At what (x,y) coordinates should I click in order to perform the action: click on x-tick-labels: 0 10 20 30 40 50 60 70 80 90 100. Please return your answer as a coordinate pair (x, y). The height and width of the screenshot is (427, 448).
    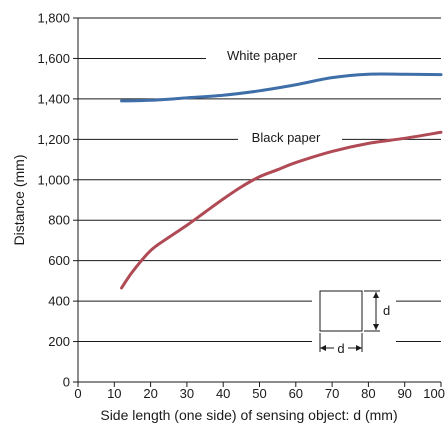
    Looking at the image, I should click on (259, 393).